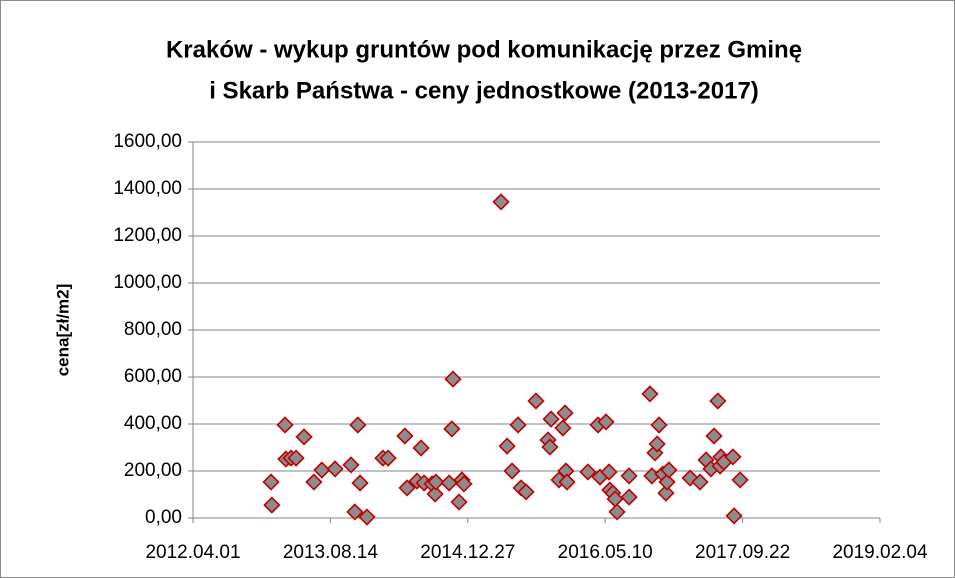 This screenshot has height=578, width=955. Describe the element at coordinates (467, 552) in the screenshot. I see `x-tick-label: 2014.12.27` at that location.